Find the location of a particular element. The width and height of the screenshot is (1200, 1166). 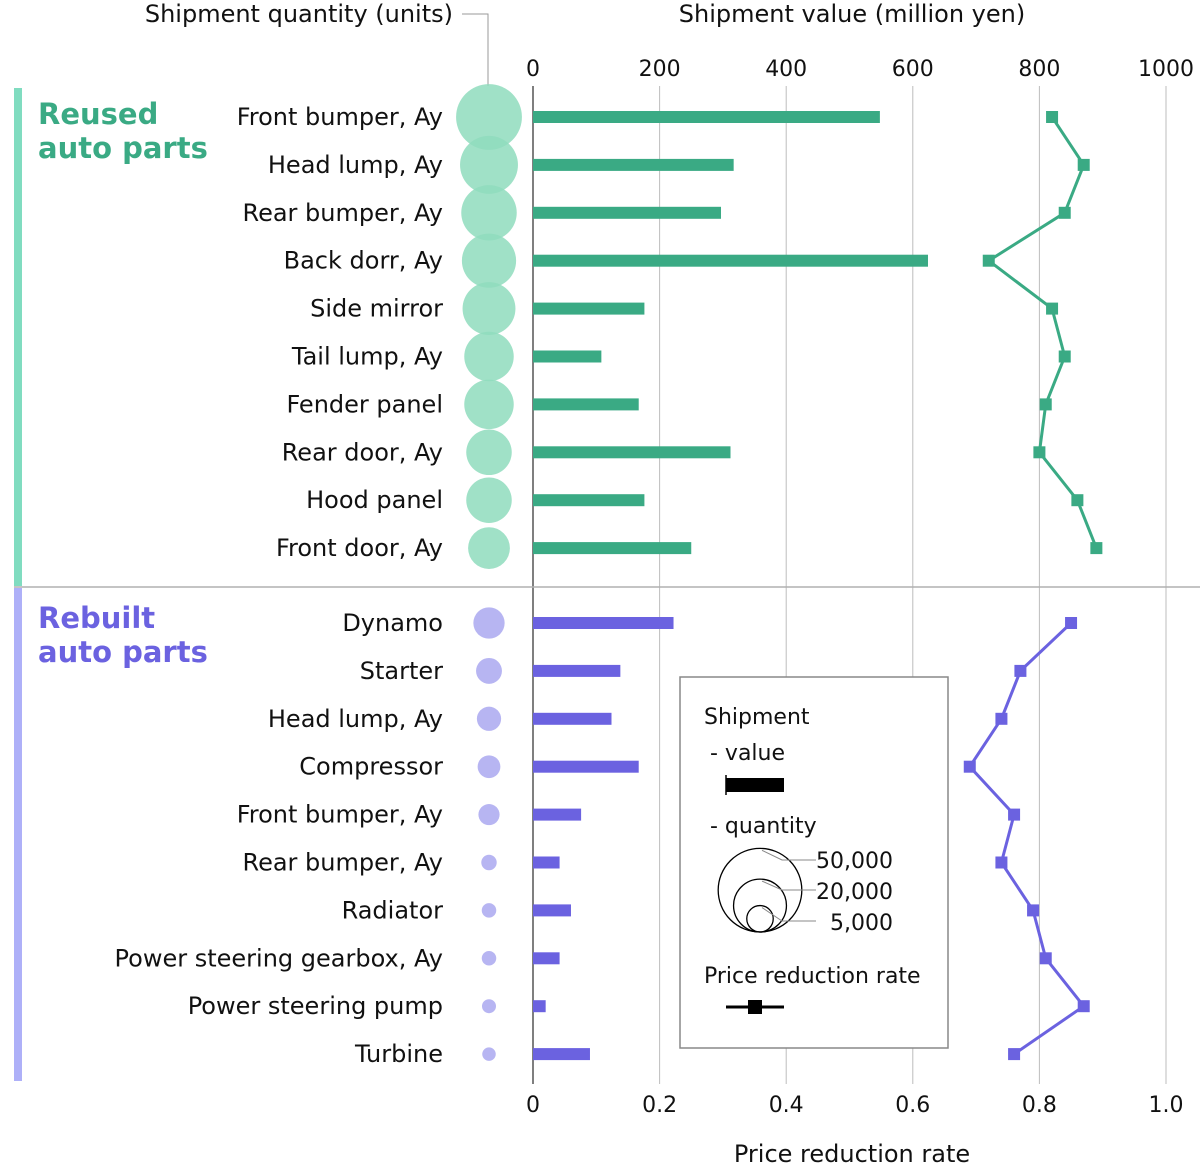

legend-quantity-20000: 20,000 is located at coordinates (854, 892).